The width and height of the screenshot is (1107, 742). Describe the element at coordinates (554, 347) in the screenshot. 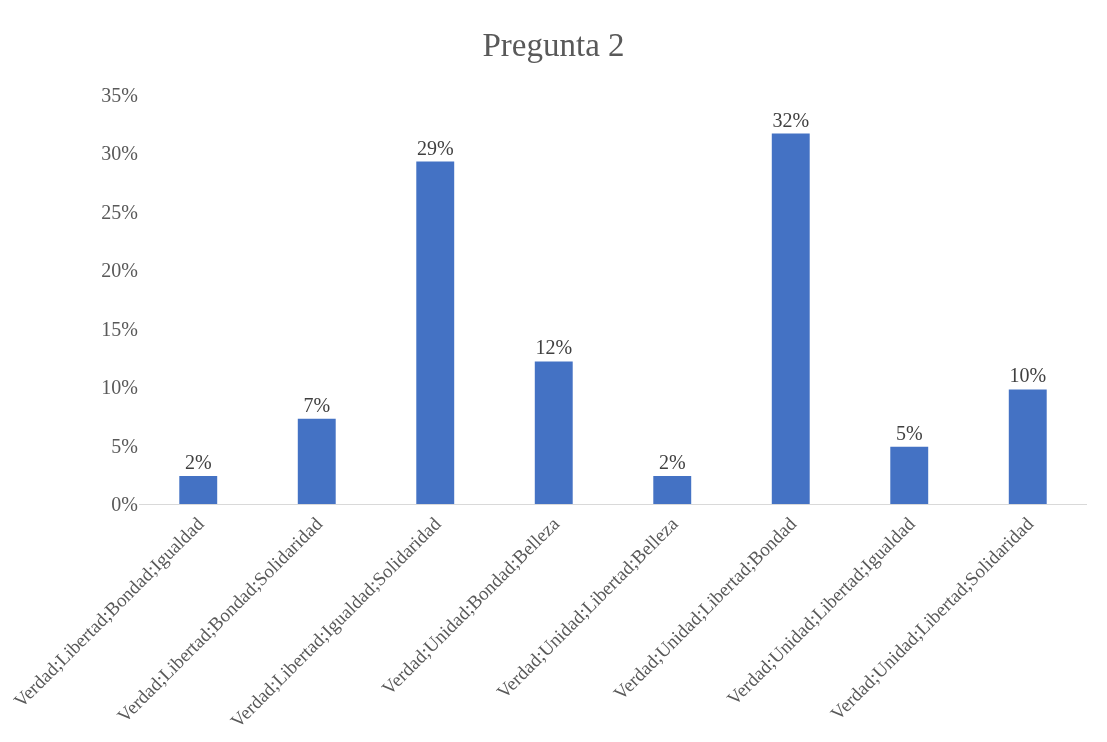

I see `data-label: 12%` at that location.